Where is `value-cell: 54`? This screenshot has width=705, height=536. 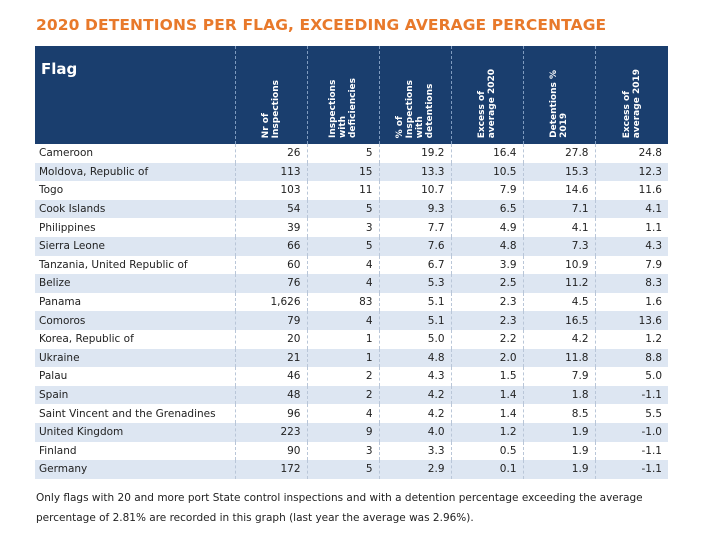 value-cell: 54 is located at coordinates (271, 209).